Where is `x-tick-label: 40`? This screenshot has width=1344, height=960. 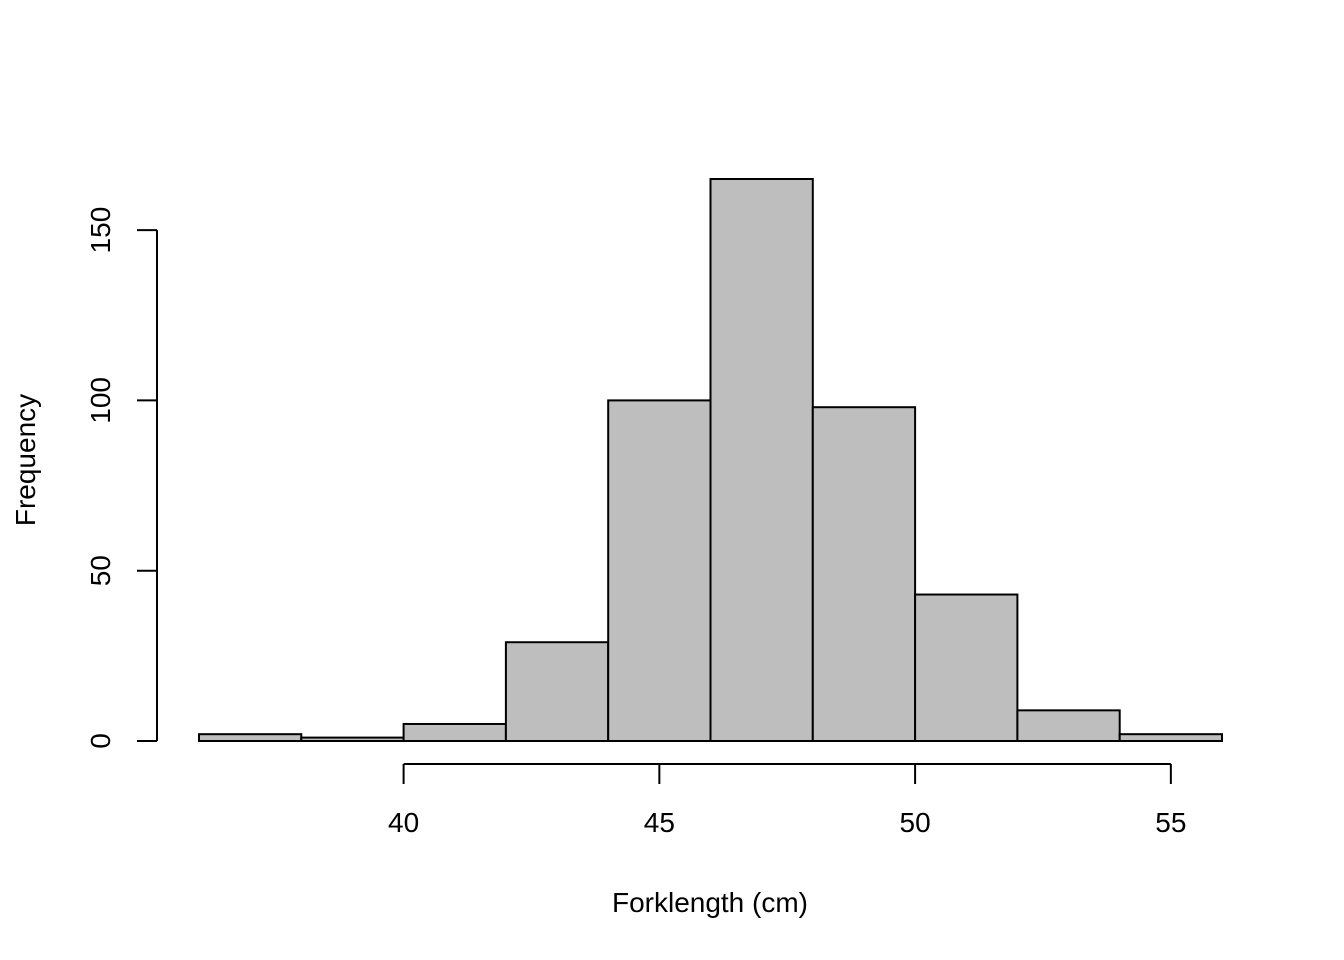 x-tick-label: 40 is located at coordinates (403, 822).